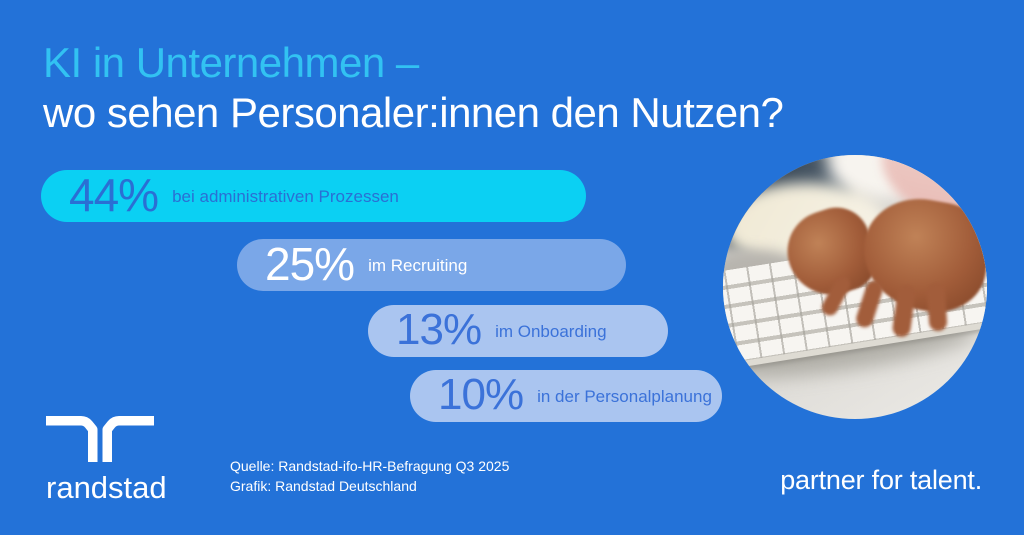 The height and width of the screenshot is (535, 1024). Describe the element at coordinates (624, 396) in the screenshot. I see `bar-label: in der Personalplanung` at that location.